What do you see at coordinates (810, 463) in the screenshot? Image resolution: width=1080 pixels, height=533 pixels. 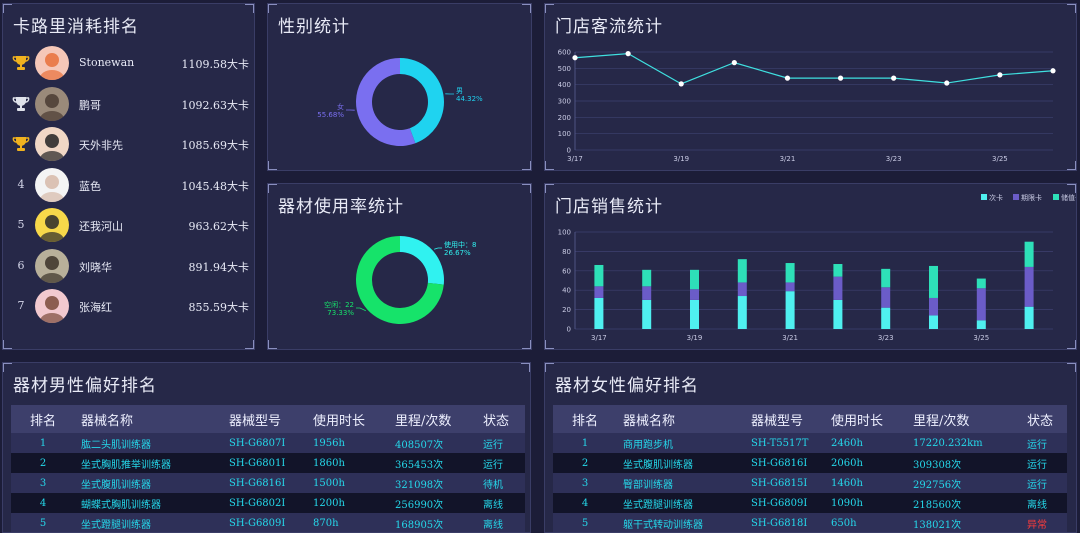 I see `table-row: 2 坐式腹肌训练器 SH-G6816I 2060h 309308次 运行` at bounding box center [810, 463].